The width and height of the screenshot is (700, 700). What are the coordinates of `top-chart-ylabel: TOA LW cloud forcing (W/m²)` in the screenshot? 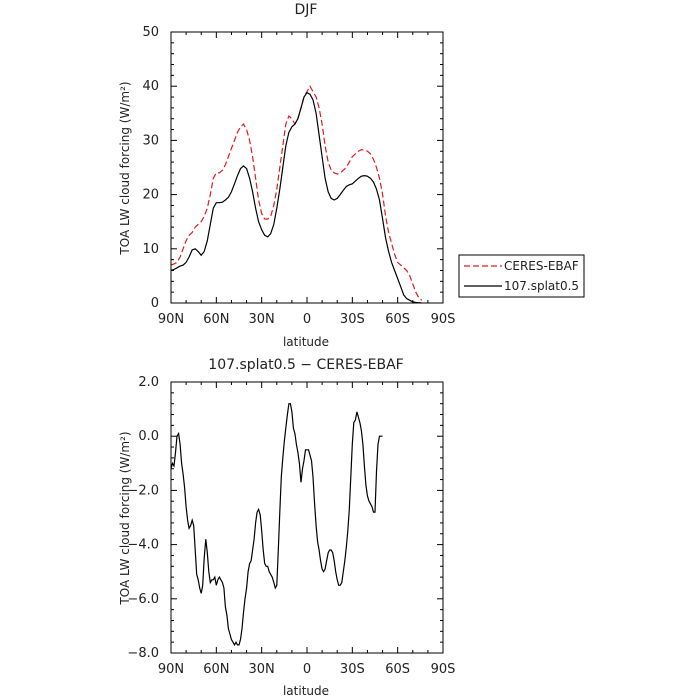 It's located at (125, 168).